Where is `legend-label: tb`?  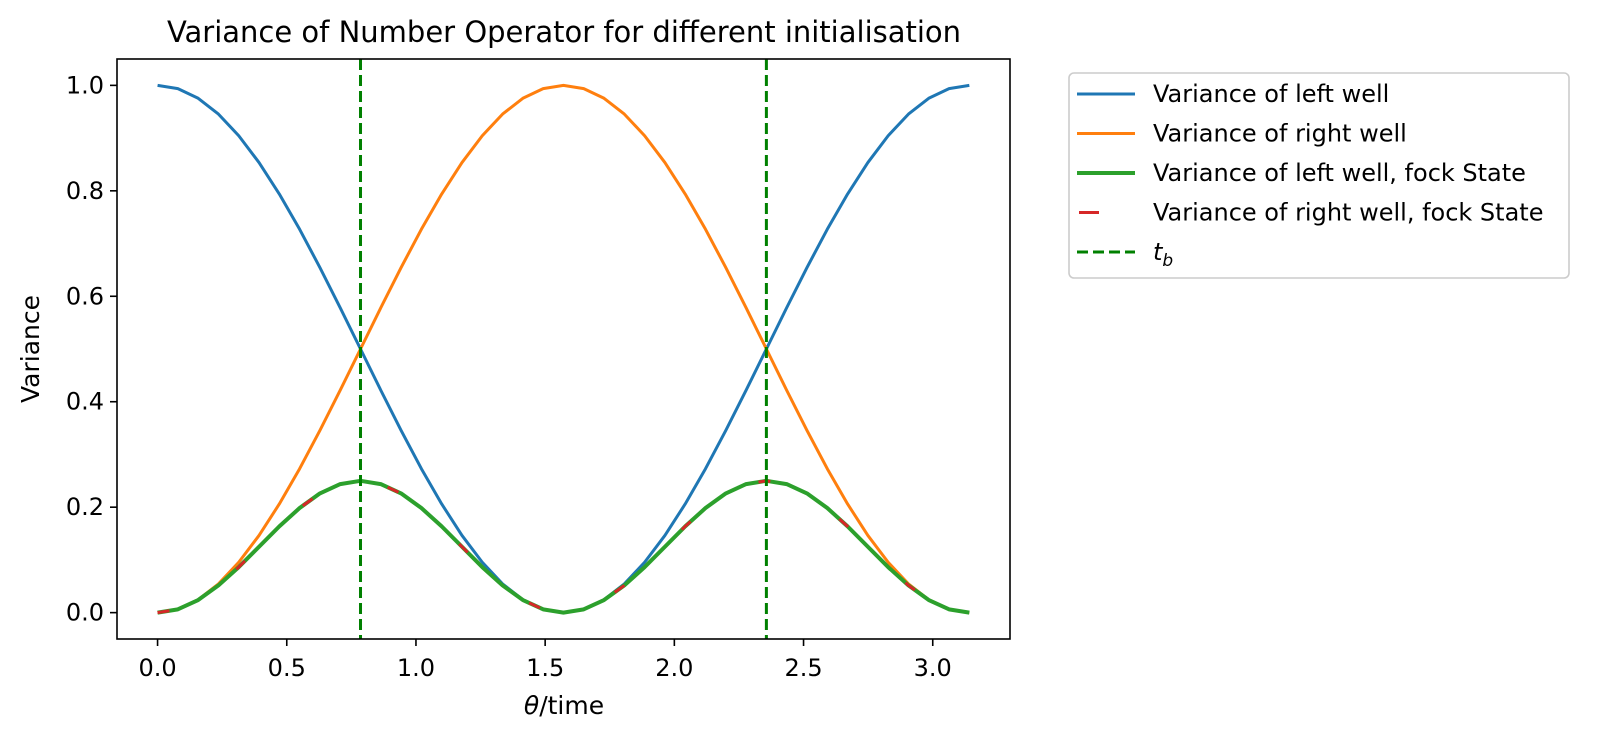 legend-label: tb is located at coordinates (1163, 254).